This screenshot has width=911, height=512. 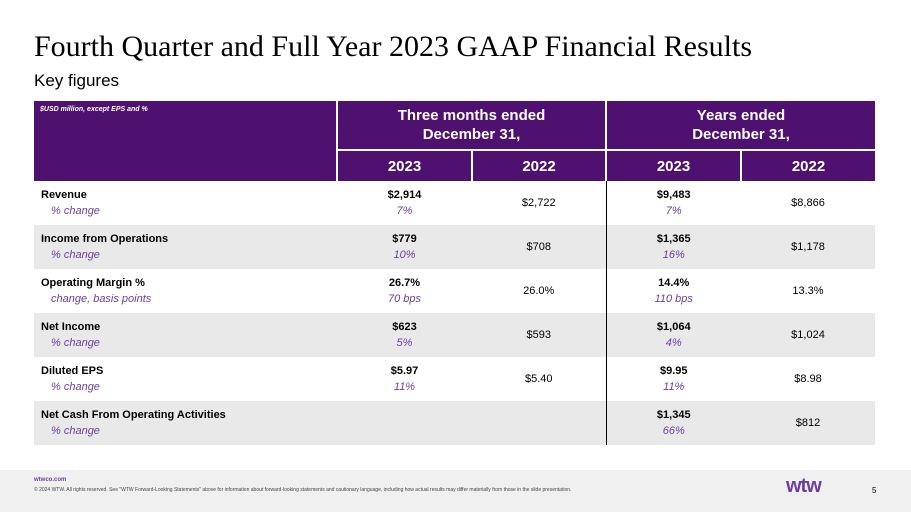 I want to click on q-2023-value: $779, so click(x=404, y=239).